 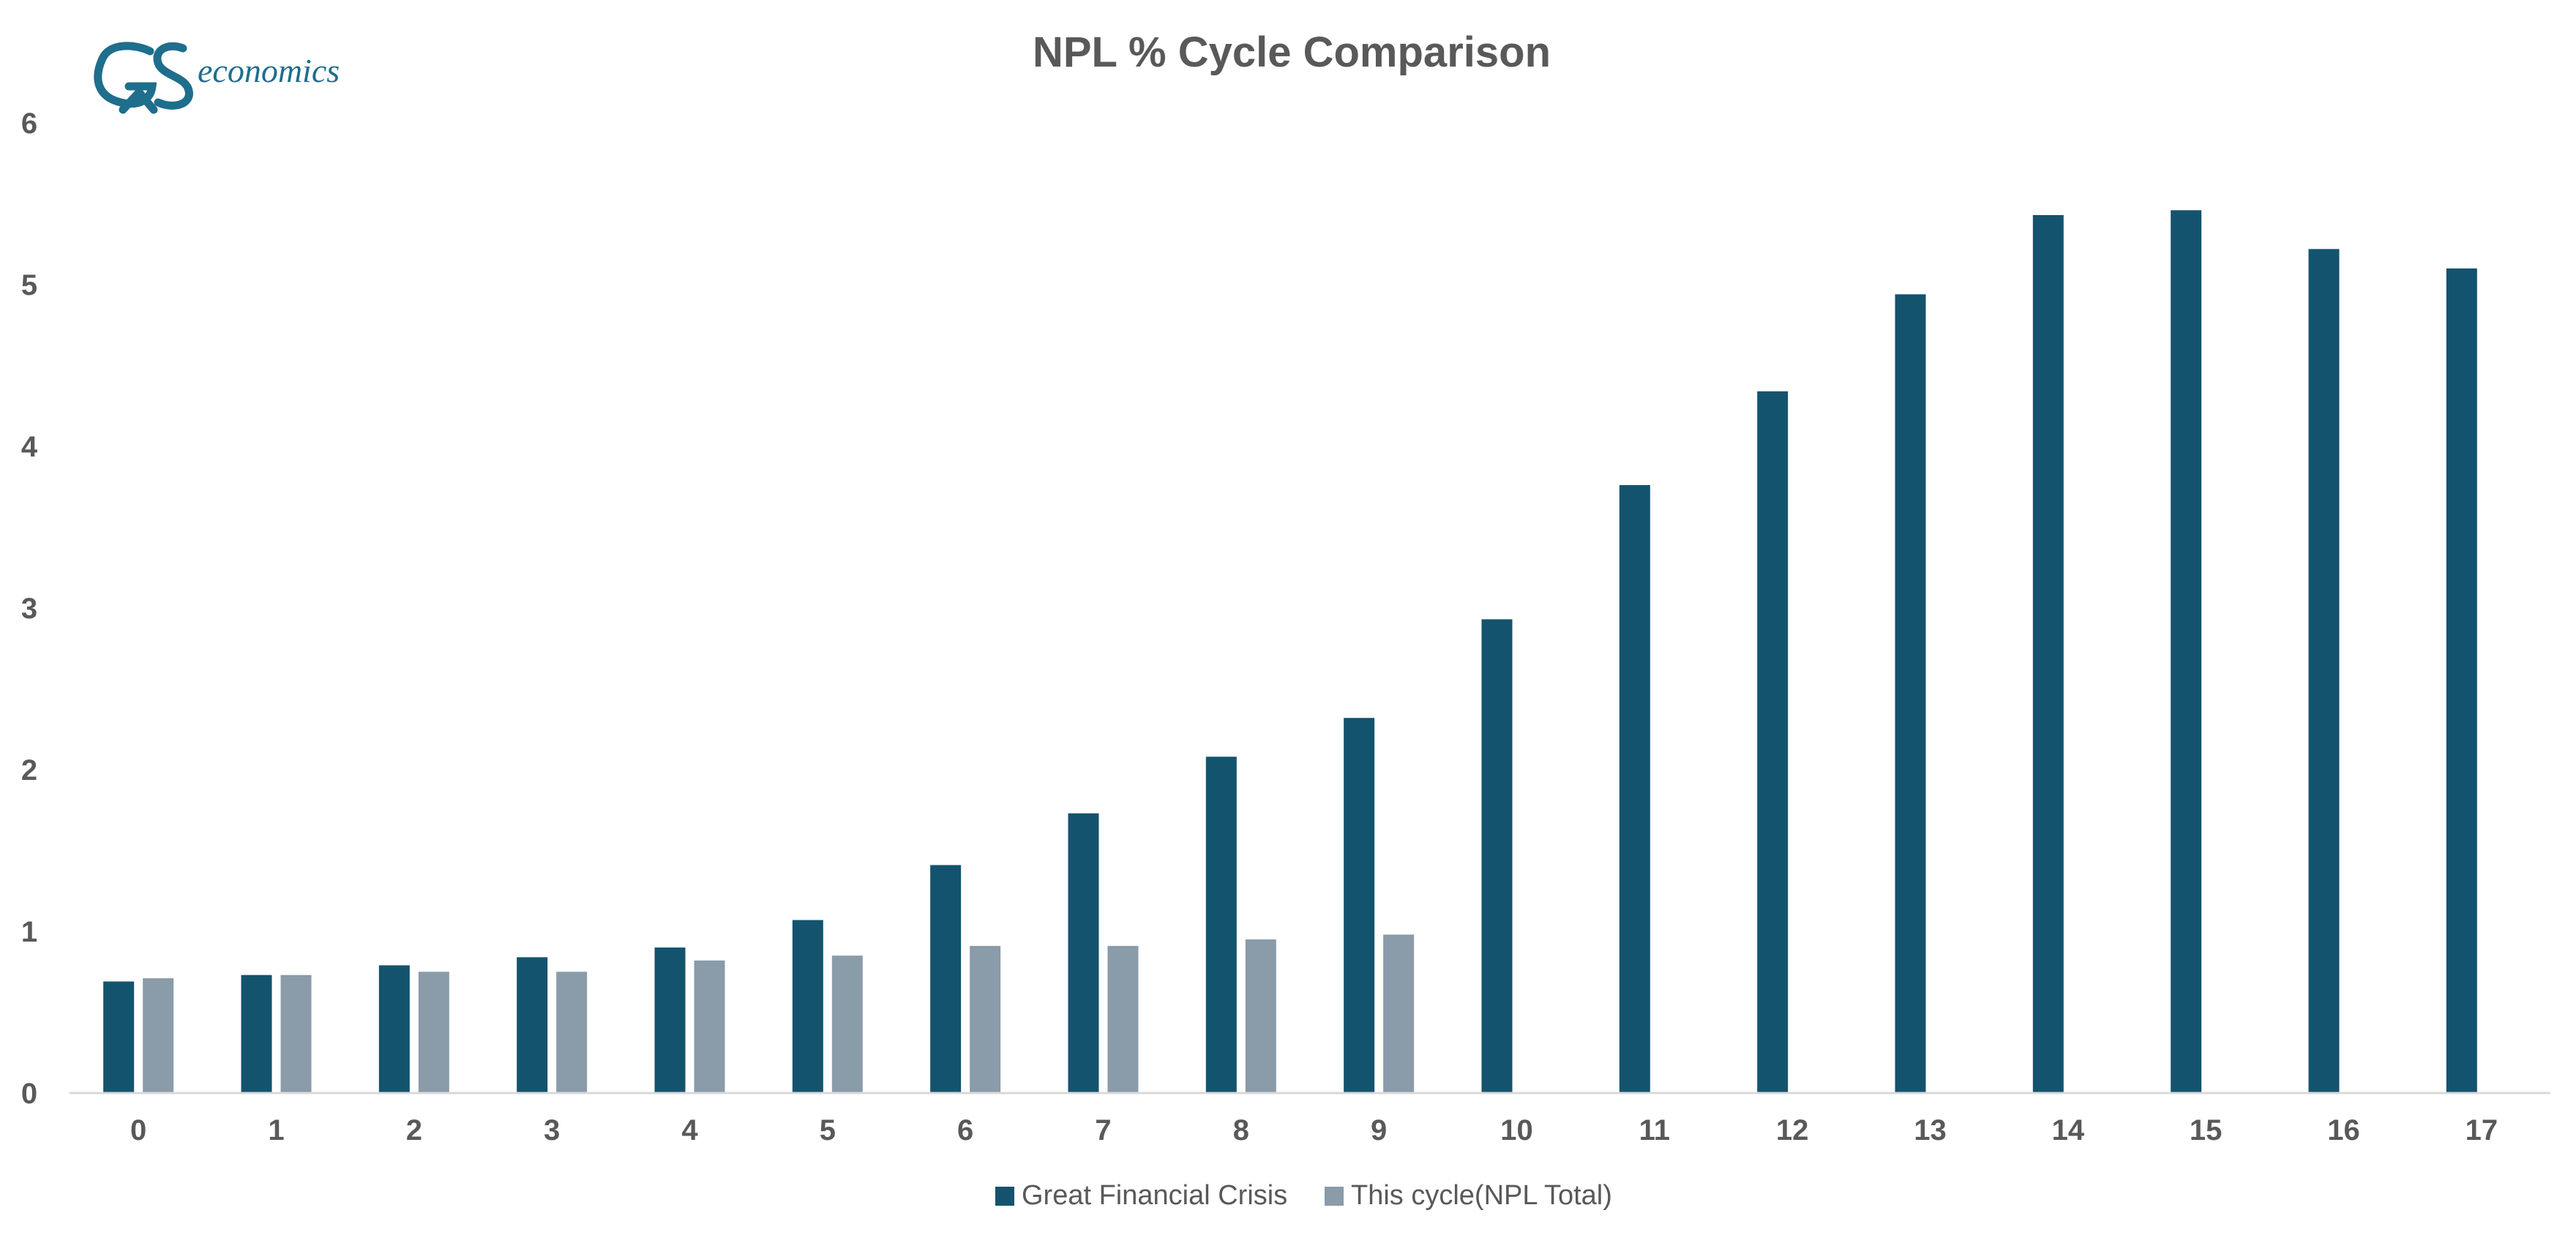 What do you see at coordinates (828, 1130) in the screenshot?
I see `x-tick-label: 5` at bounding box center [828, 1130].